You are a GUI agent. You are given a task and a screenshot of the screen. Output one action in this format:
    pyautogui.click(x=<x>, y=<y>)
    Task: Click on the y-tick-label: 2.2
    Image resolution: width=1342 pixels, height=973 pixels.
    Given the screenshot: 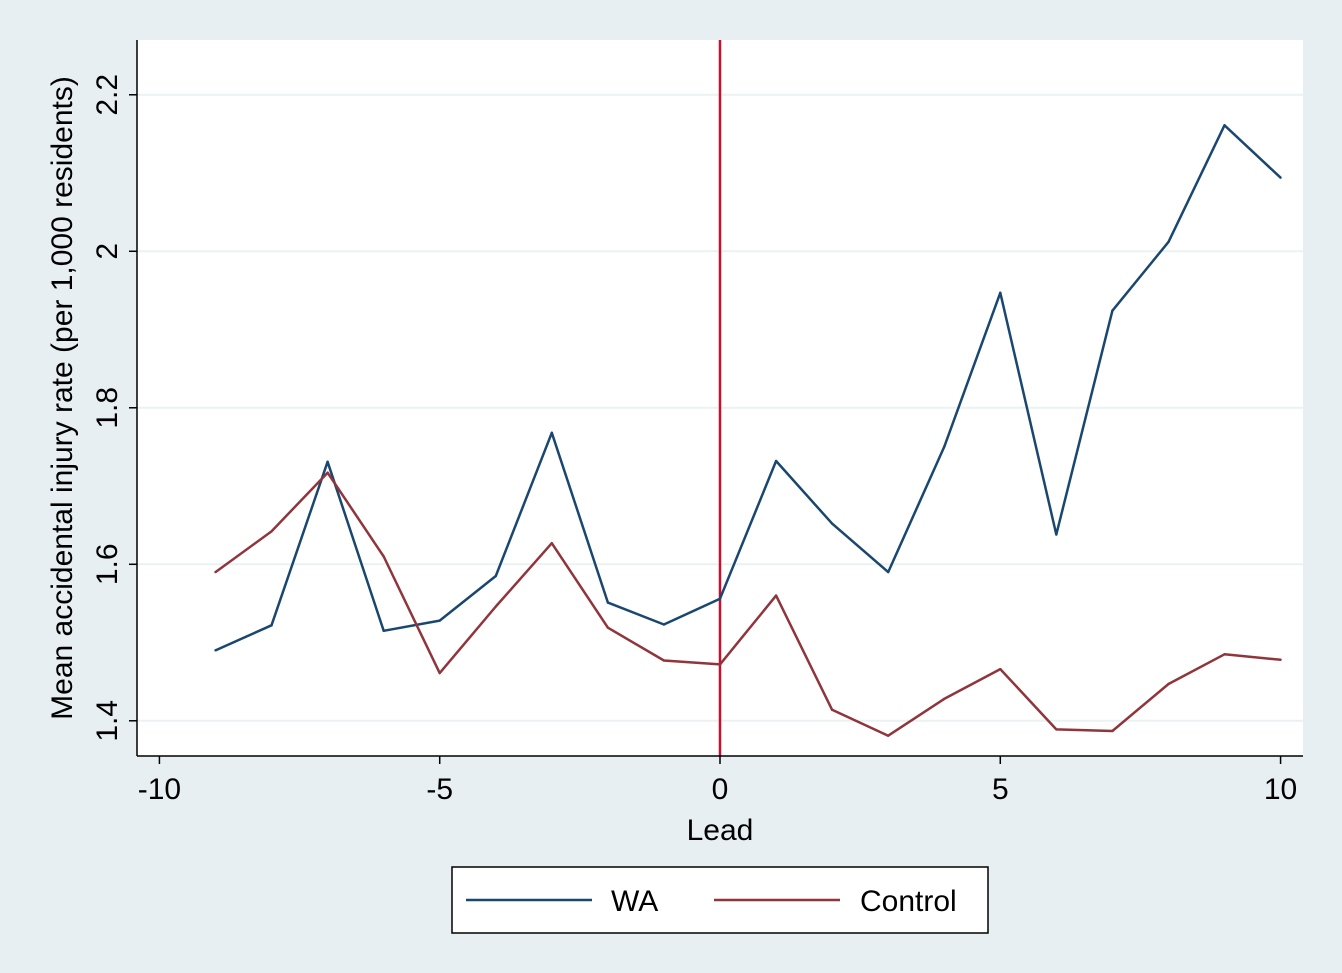 What is the action you would take?
    pyautogui.click(x=107, y=95)
    